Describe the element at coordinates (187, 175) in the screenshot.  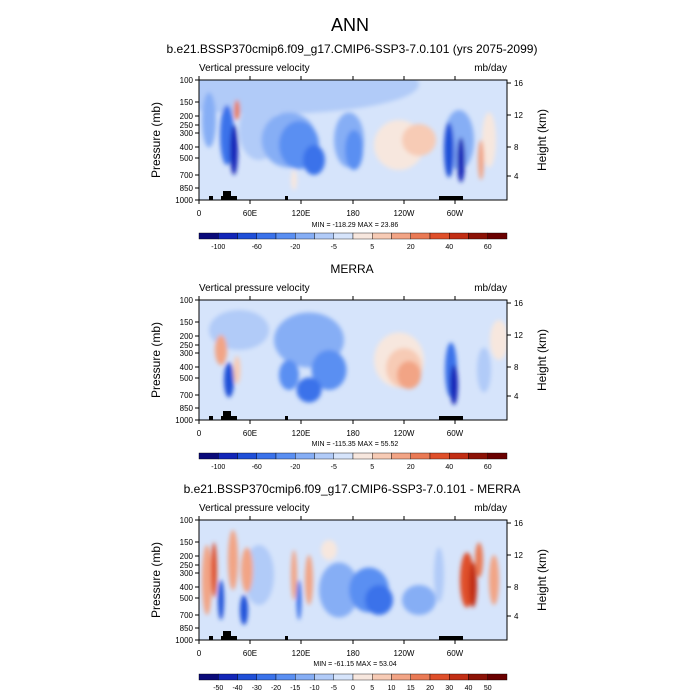
I see `y-tick-label: 700` at that location.